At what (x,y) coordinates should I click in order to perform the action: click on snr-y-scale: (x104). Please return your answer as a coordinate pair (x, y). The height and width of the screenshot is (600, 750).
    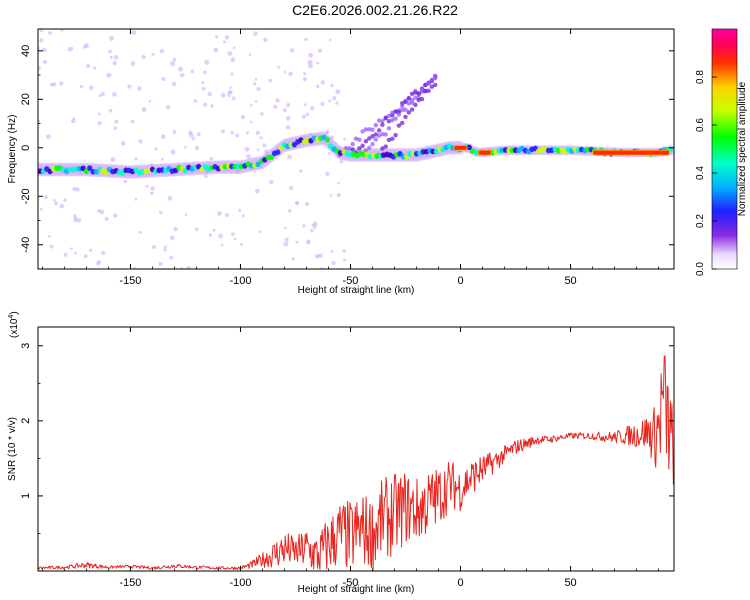
    Looking at the image, I should click on (14, 324).